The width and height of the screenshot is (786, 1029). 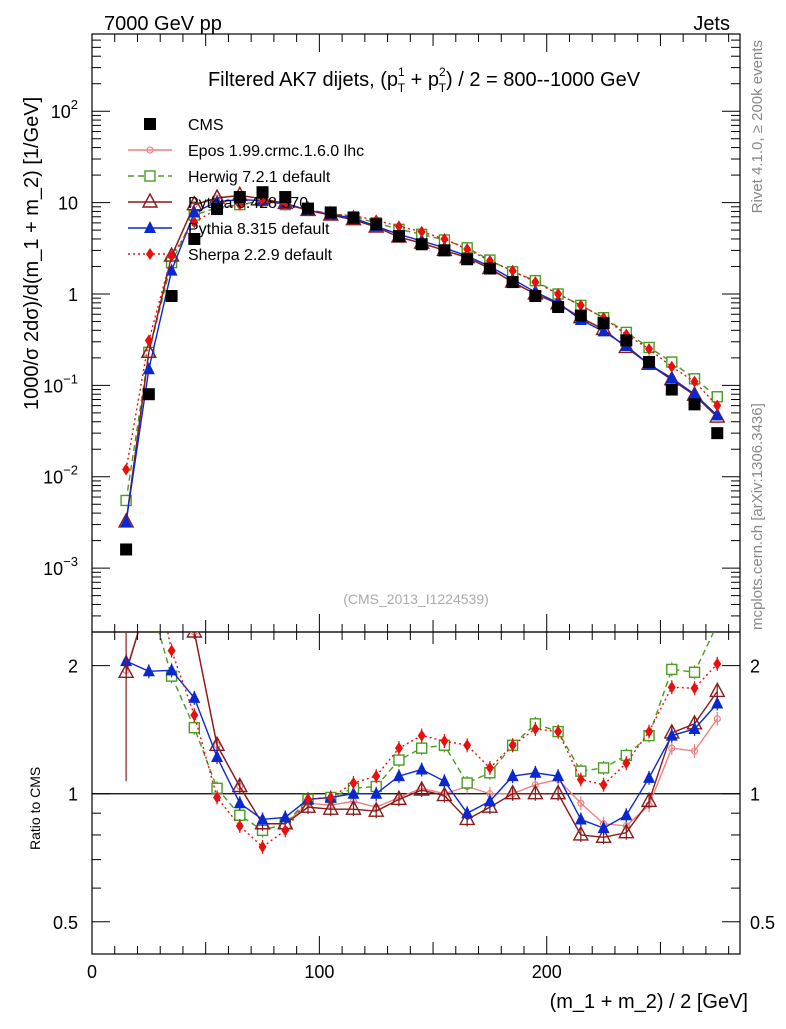 I want to click on legend-label: Pythia 6.428 370, so click(x=248, y=203).